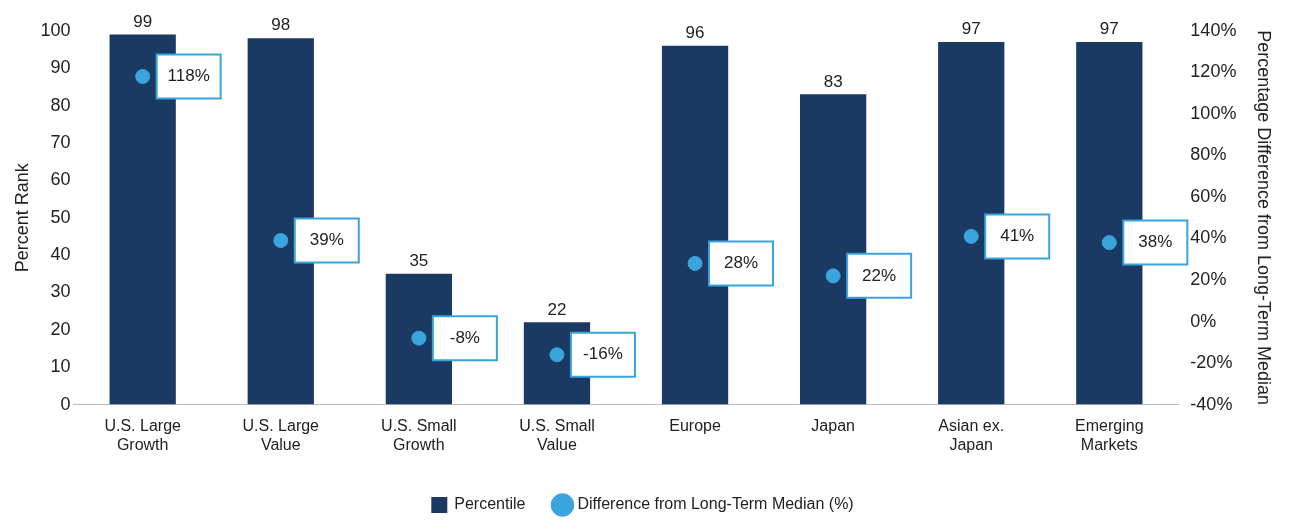 Image resolution: width=1297 pixels, height=531 pixels. Describe the element at coordinates (60, 254) in the screenshot. I see `y-tick-label: 40` at that location.